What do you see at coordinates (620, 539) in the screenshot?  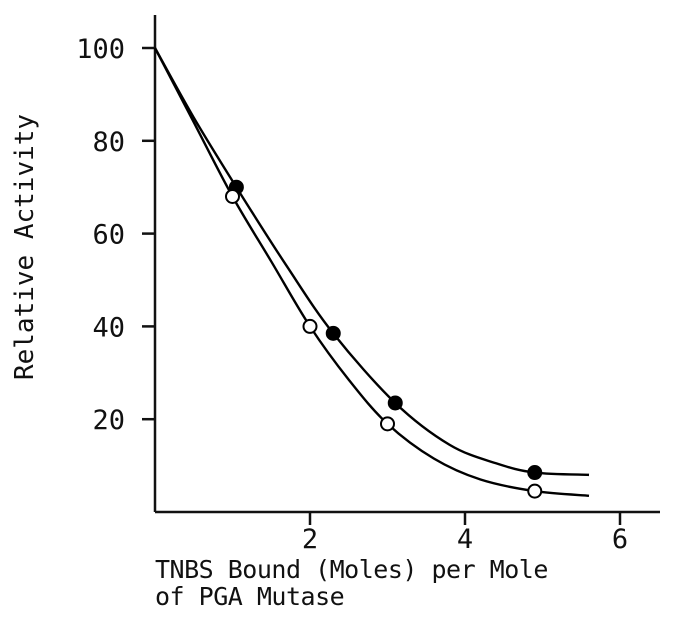 I see `x-tick-label: 6` at bounding box center [620, 539].